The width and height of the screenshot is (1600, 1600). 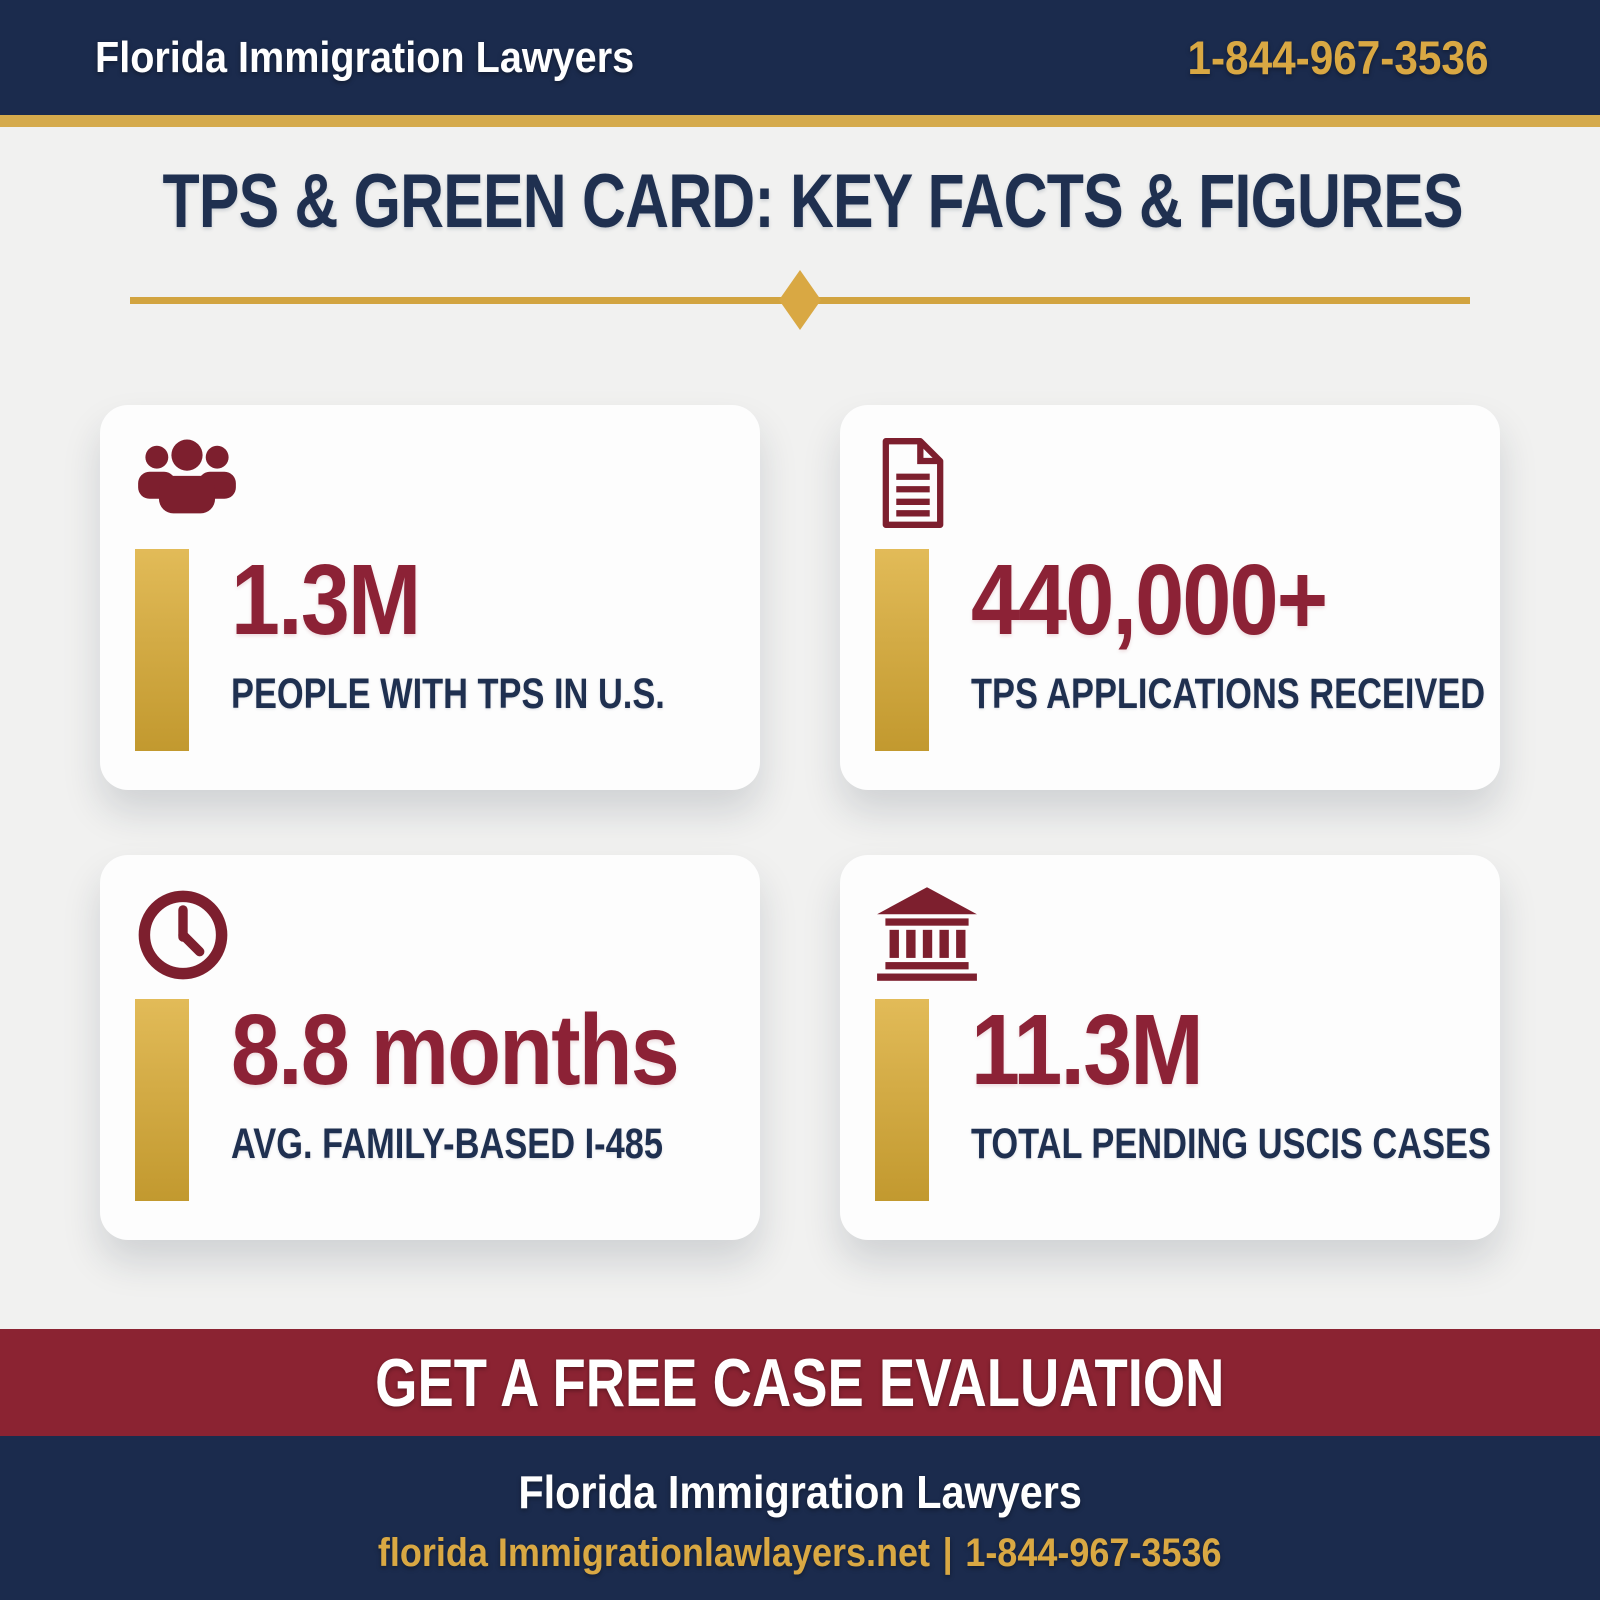 What do you see at coordinates (326, 600) in the screenshot?
I see `stat-value: 1.3M` at bounding box center [326, 600].